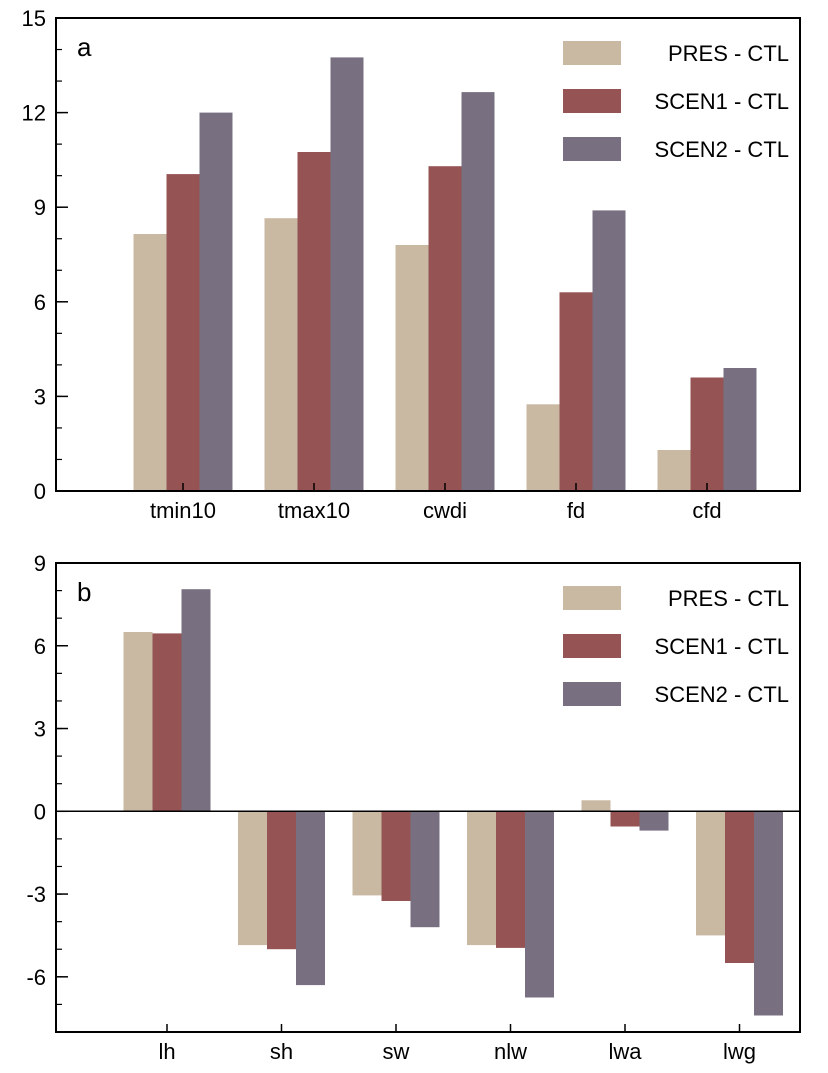 This screenshot has height=1073, width=828. What do you see at coordinates (84, 592) in the screenshot?
I see `panel-label: b` at bounding box center [84, 592].